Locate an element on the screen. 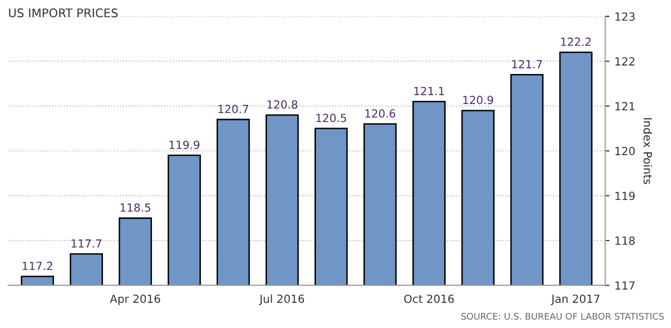 This screenshot has height=328, width=671. y-tick-label: 120 is located at coordinates (625, 151).